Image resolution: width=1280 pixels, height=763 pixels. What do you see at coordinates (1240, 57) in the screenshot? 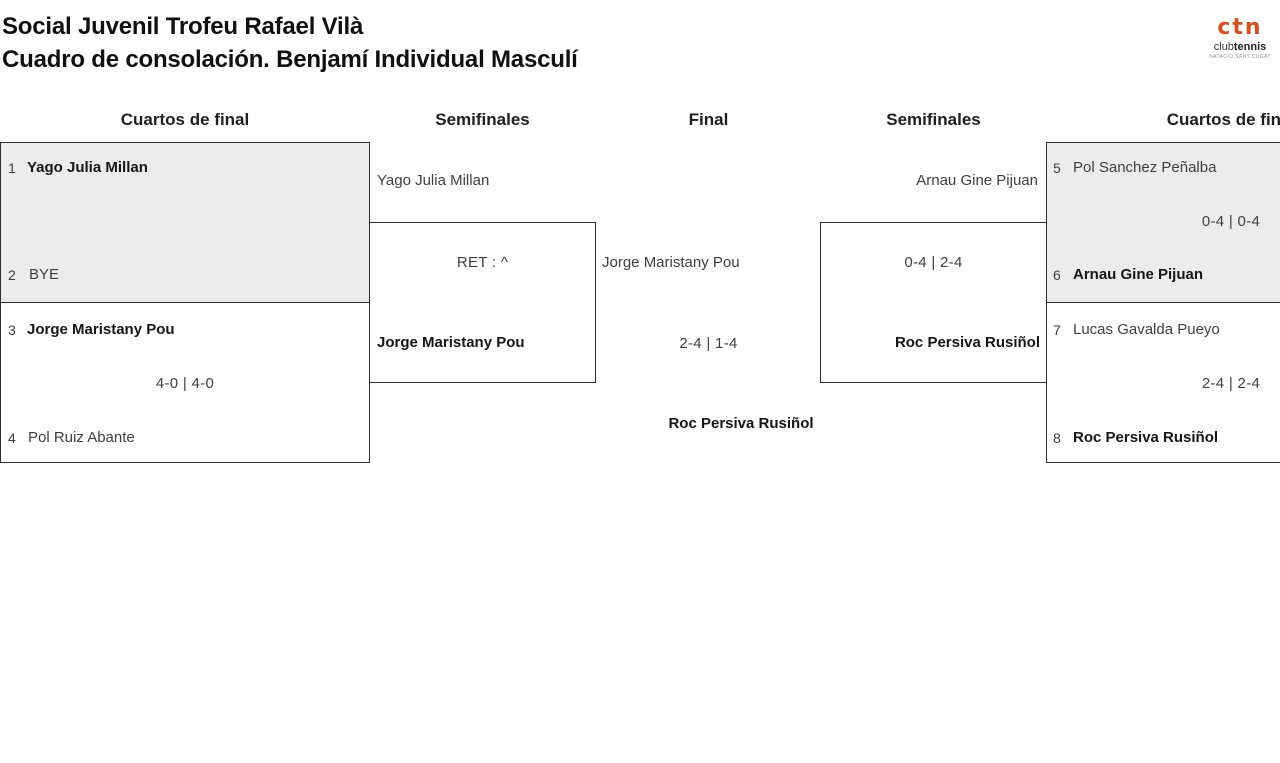
I see `club-logo-tagline: NATACIÓ SANT CUGAT` at bounding box center [1240, 57].